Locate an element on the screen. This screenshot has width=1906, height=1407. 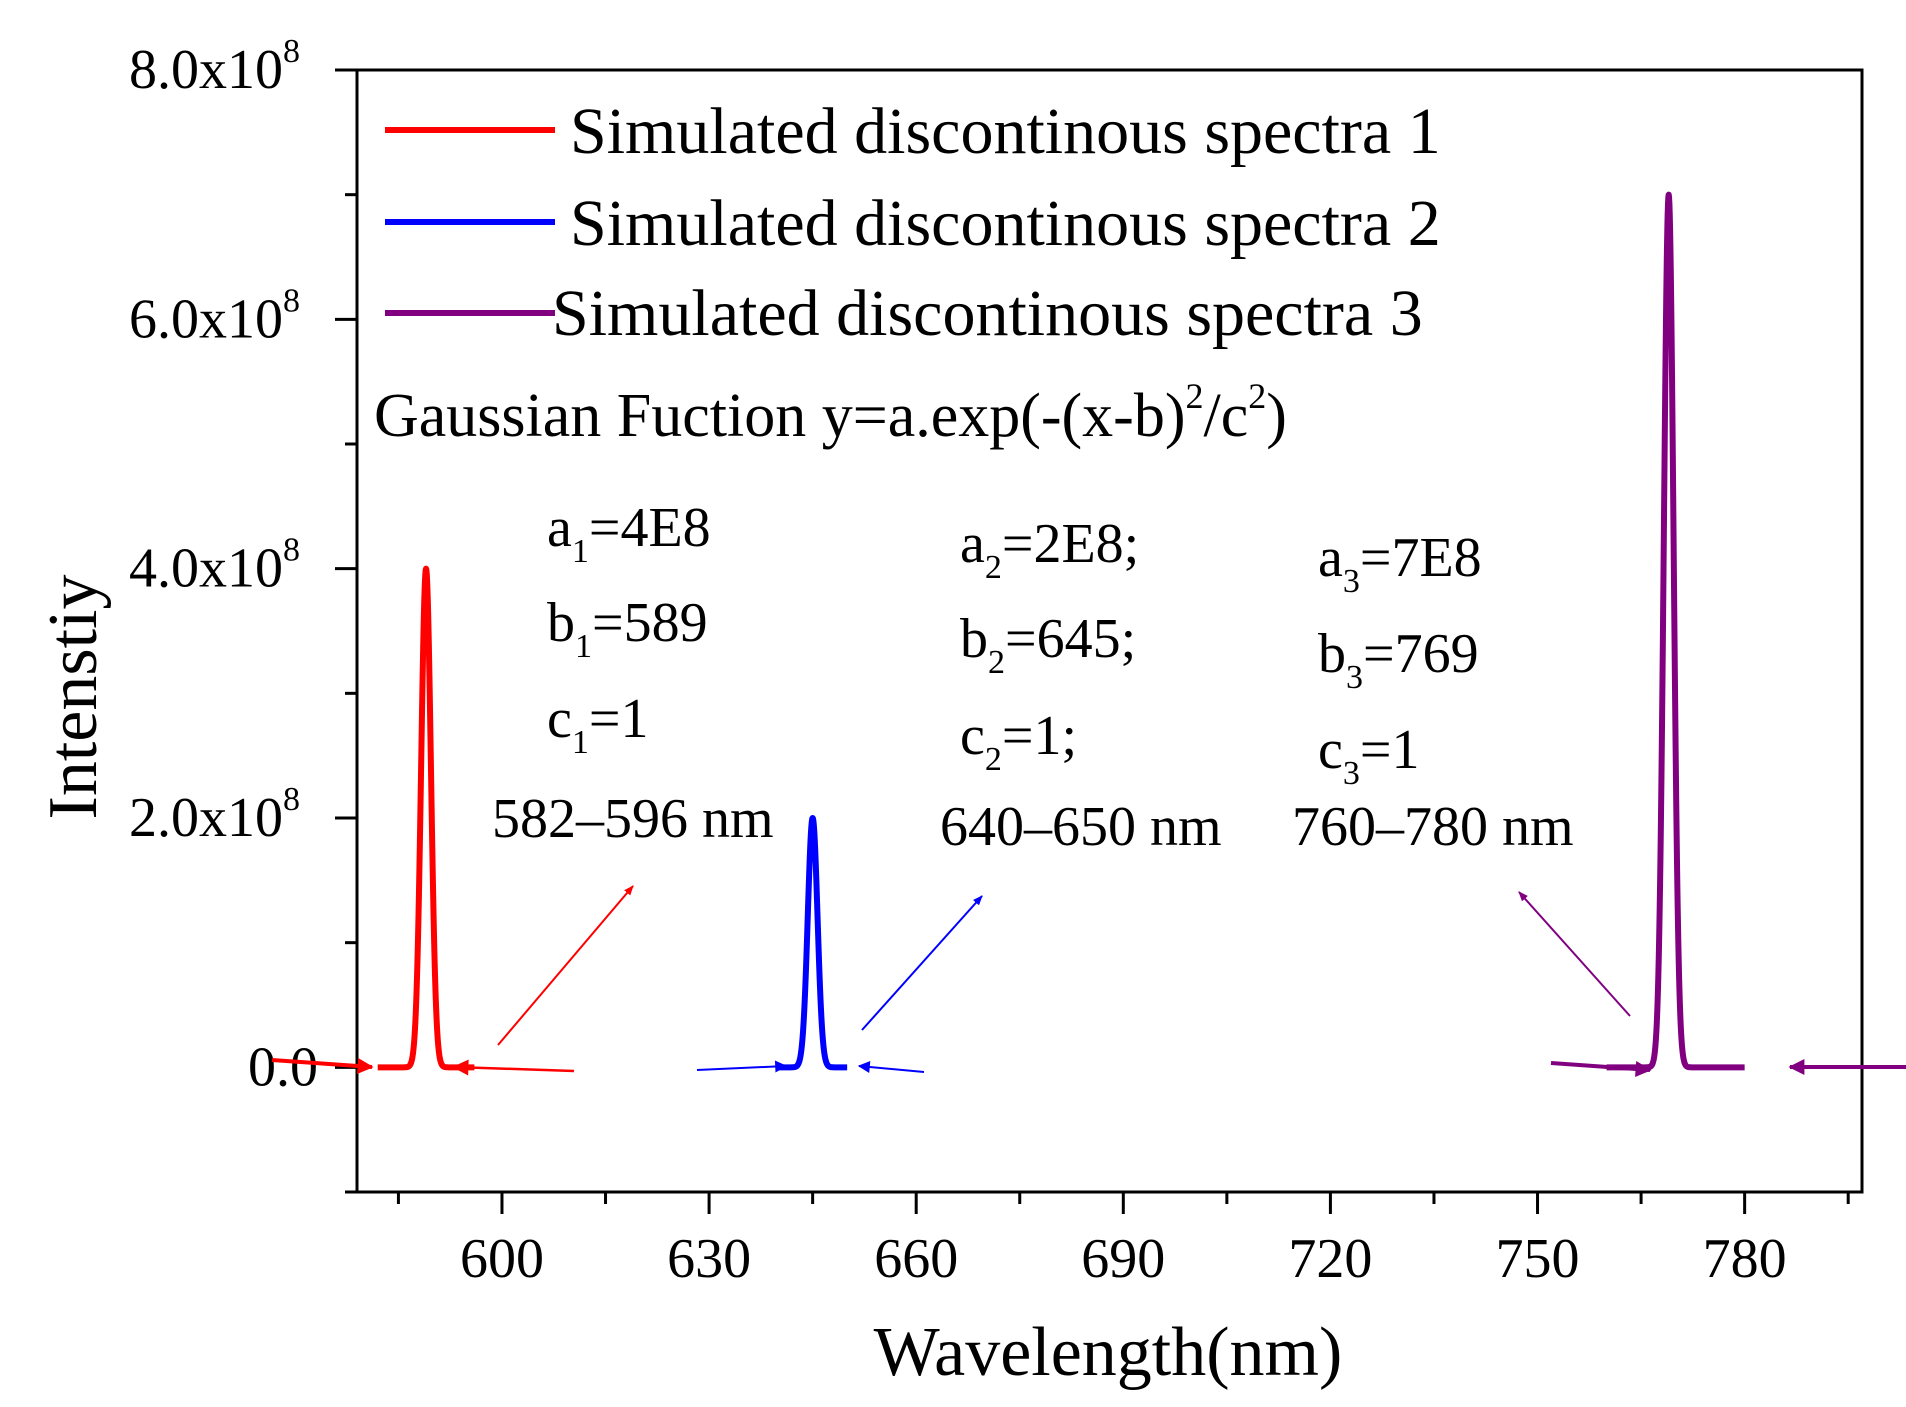
param-b3: b3=769 is located at coordinates (1398, 659).